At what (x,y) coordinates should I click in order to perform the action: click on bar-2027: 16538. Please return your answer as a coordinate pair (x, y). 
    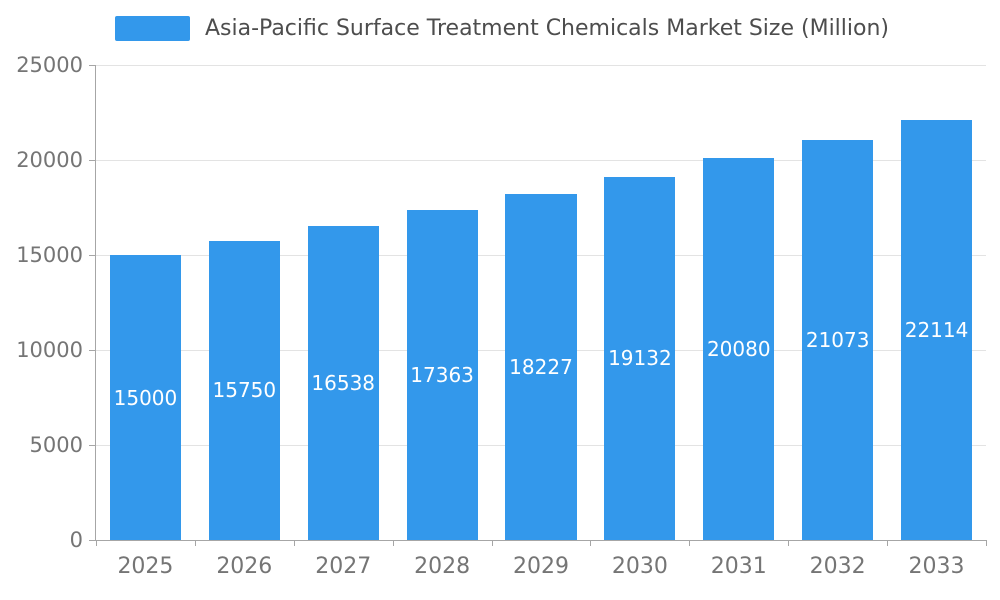
    Looking at the image, I should click on (343, 382).